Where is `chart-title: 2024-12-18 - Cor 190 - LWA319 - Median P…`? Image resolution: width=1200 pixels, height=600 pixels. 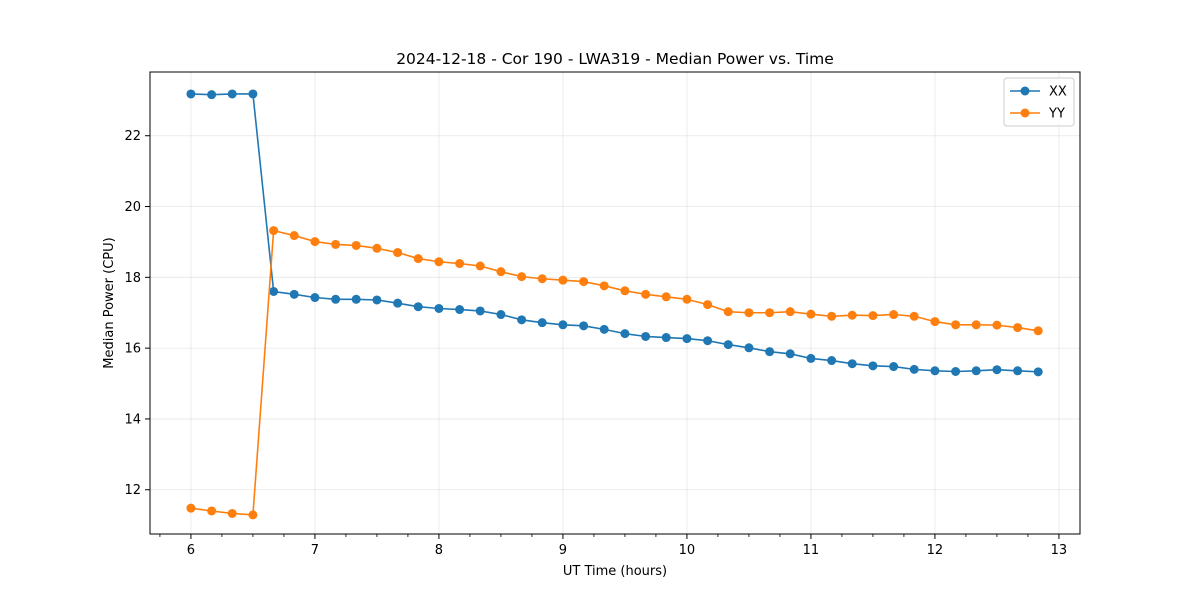 chart-title: 2024-12-18 - Cor 190 - LWA319 - Median P… is located at coordinates (615, 59).